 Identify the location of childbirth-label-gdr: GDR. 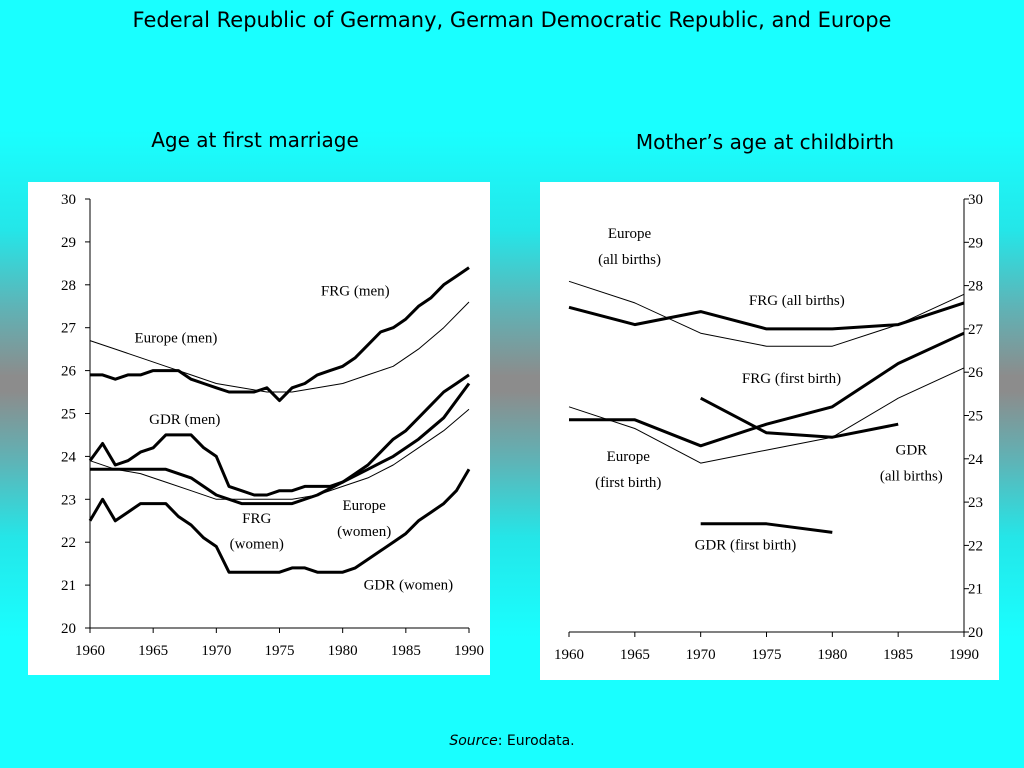
(911, 450).